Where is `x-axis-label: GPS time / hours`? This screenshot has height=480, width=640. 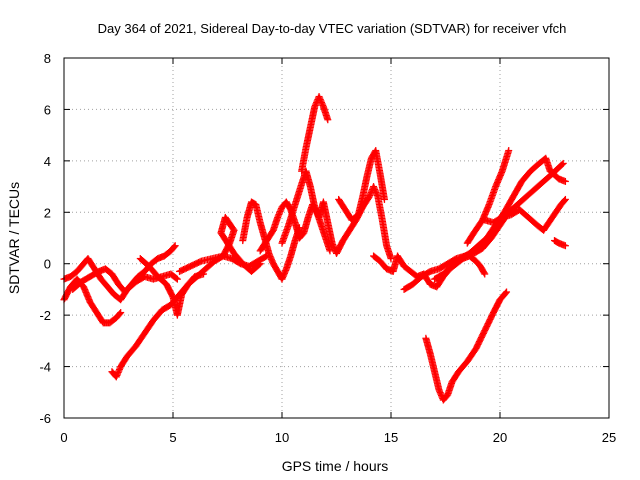 x-axis-label: GPS time / hours is located at coordinates (335, 466).